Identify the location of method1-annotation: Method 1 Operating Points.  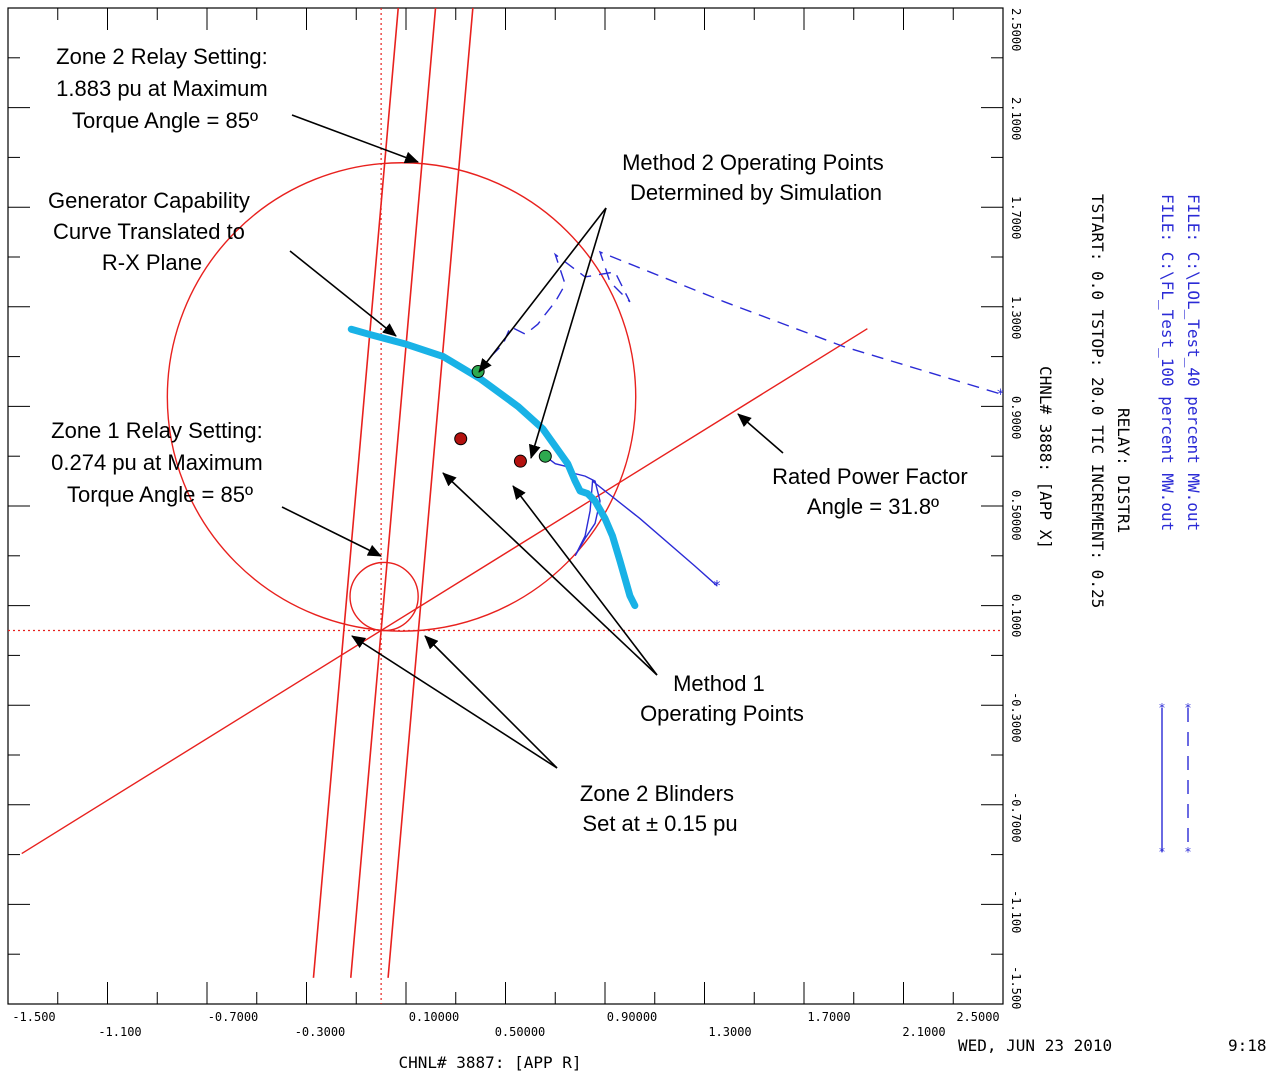
(722, 698).